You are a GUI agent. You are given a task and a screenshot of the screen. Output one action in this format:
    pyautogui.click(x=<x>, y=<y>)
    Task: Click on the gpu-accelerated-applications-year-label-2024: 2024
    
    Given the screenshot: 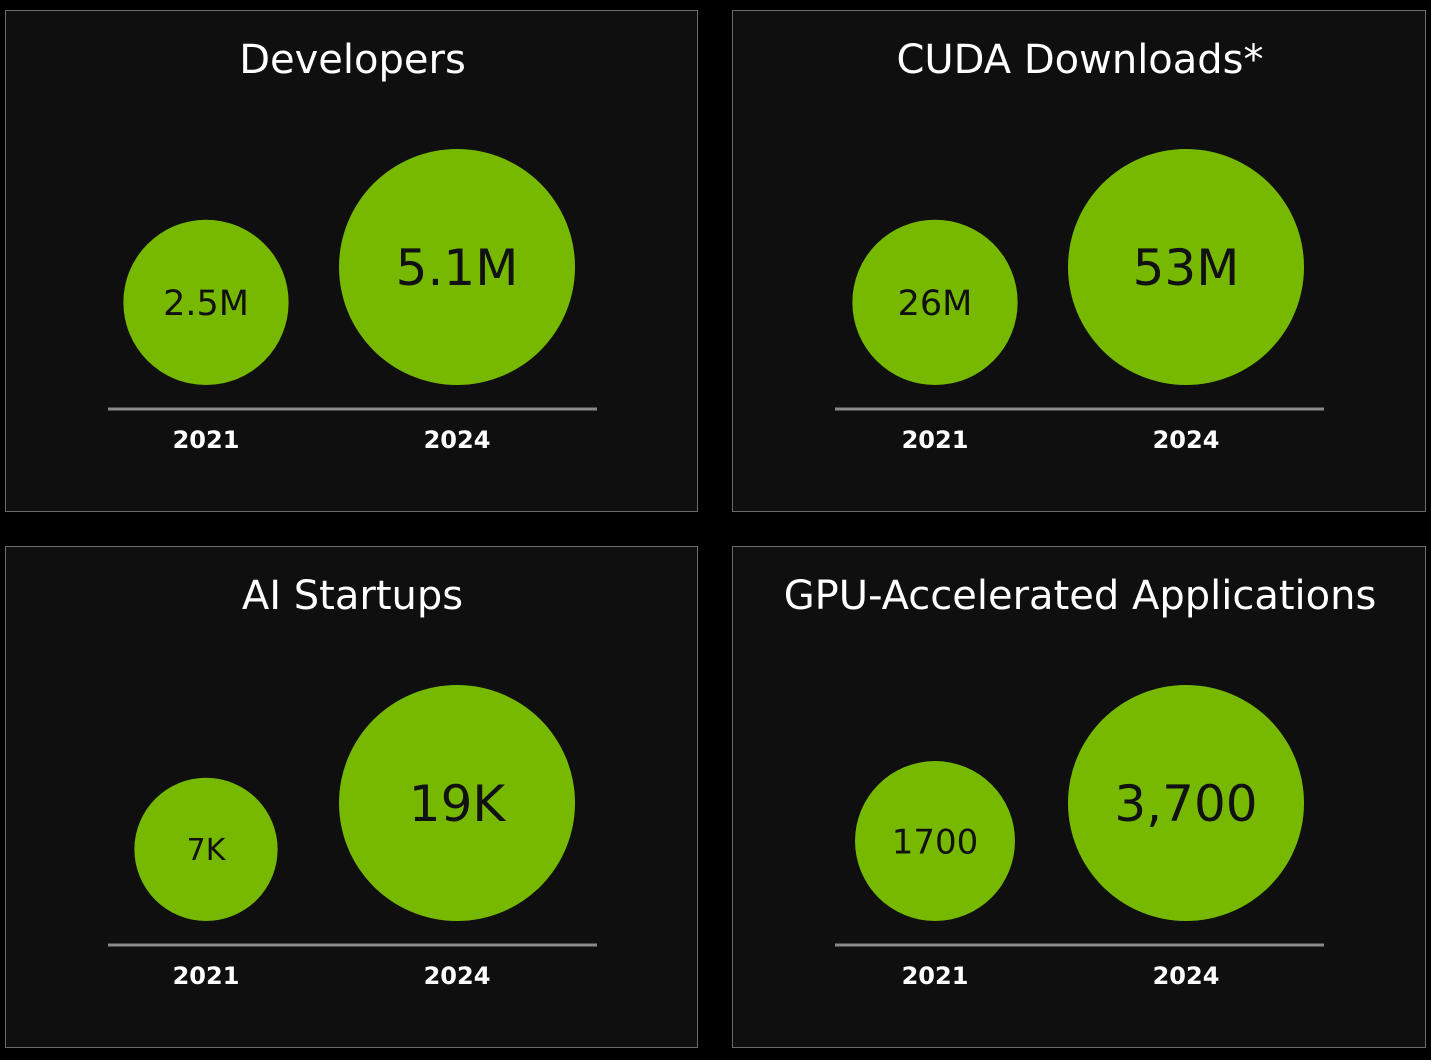 What is the action you would take?
    pyautogui.click(x=1186, y=976)
    